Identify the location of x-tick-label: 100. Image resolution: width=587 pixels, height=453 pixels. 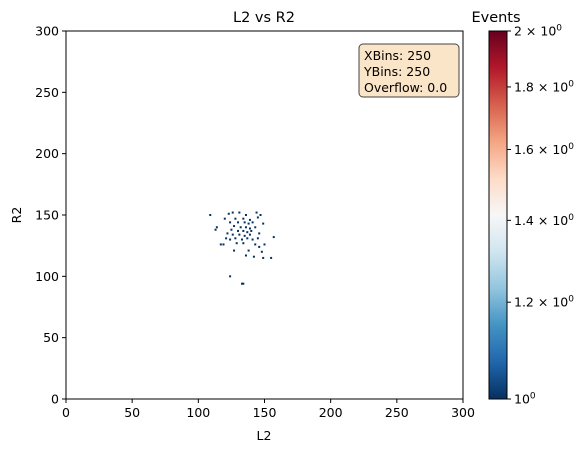
(198, 412).